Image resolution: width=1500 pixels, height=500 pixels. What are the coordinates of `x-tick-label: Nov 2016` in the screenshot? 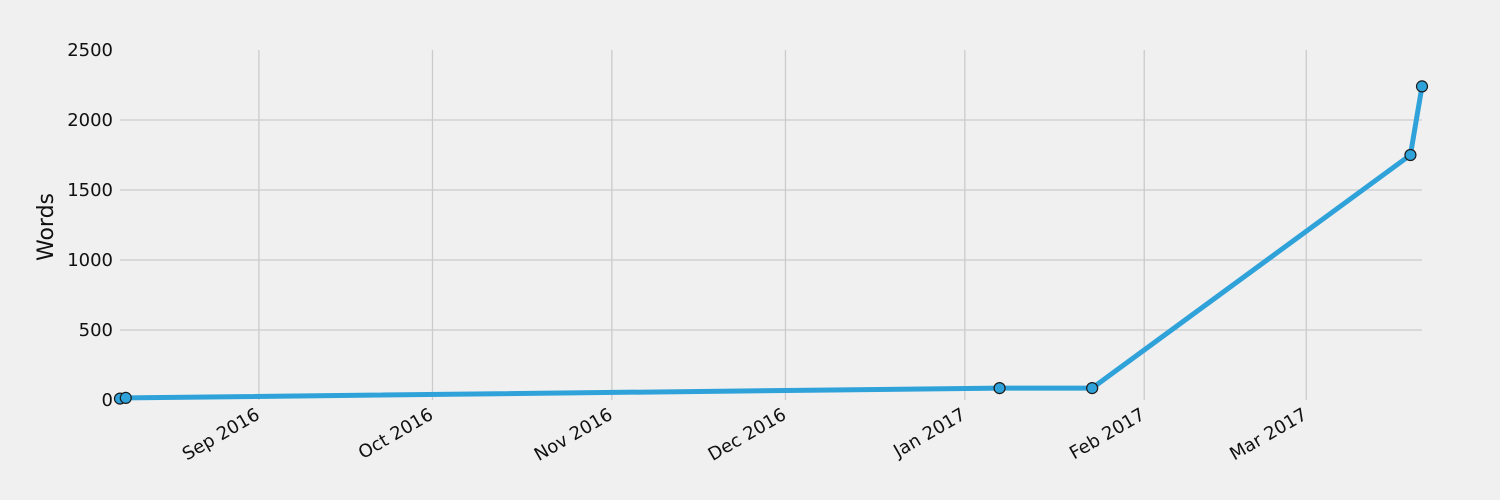 It's located at (574, 435).